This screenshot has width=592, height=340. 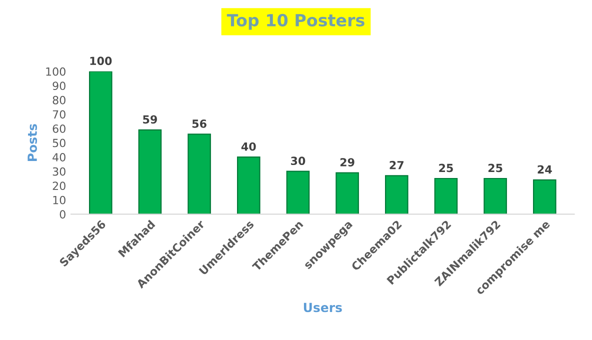 What do you see at coordinates (59, 114) in the screenshot?
I see `y-tick-label: 70` at bounding box center [59, 114].